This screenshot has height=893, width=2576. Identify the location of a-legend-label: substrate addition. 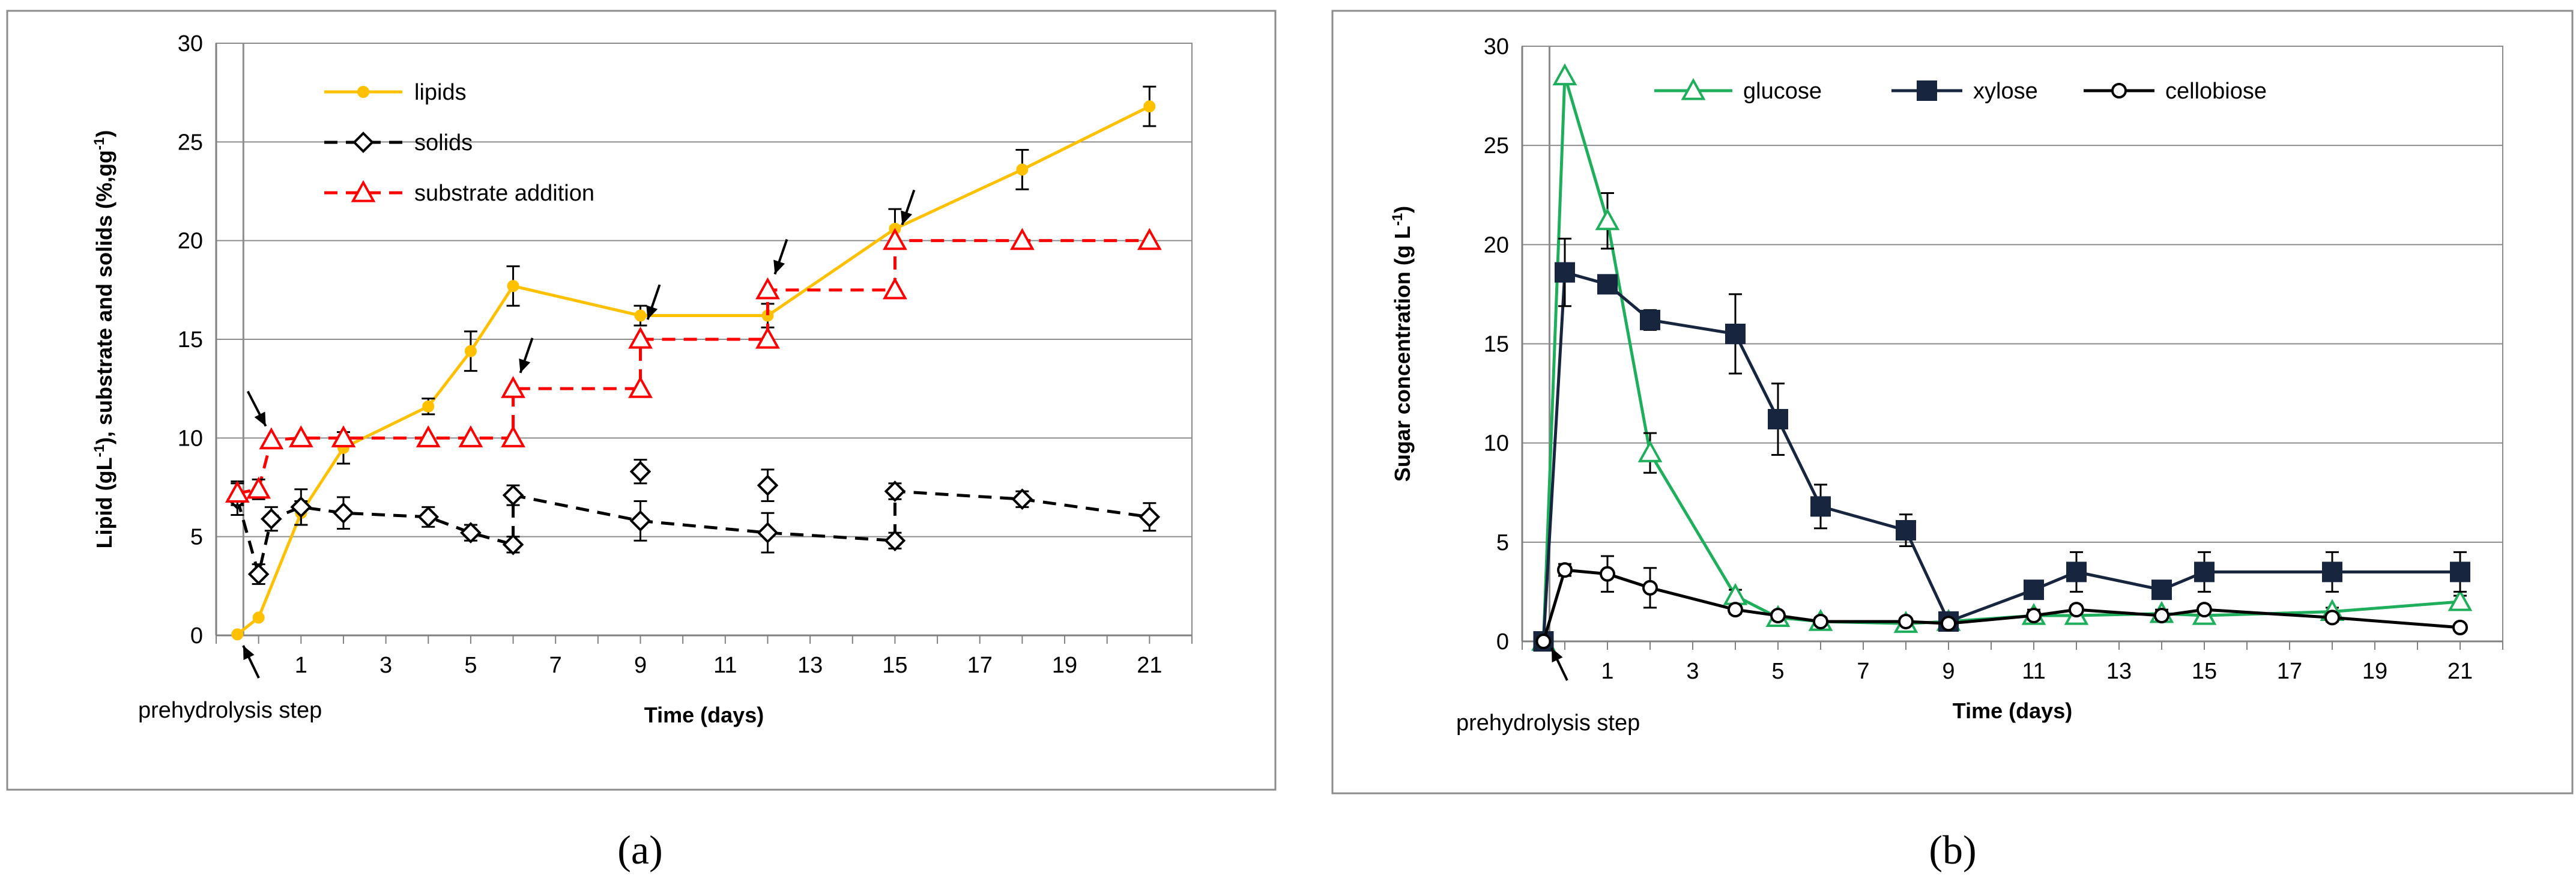
(504, 193).